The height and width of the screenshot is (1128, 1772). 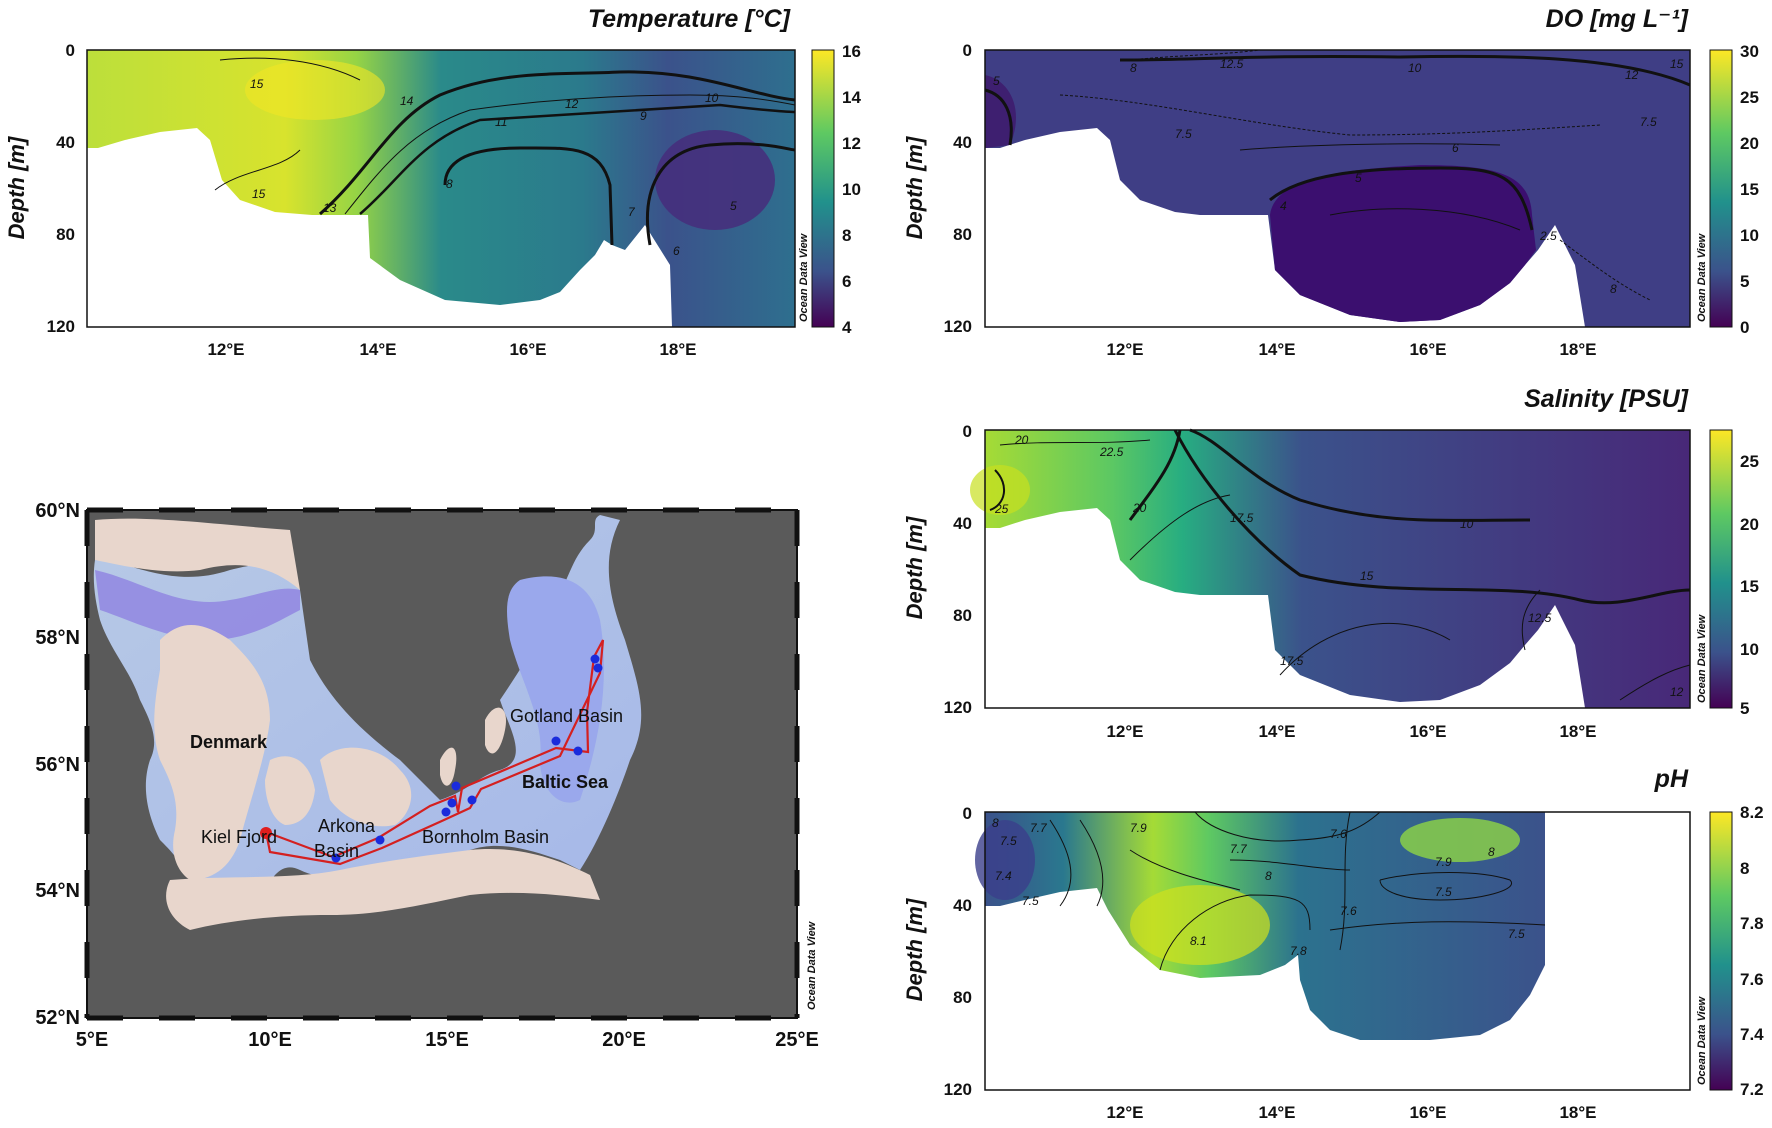 What do you see at coordinates (57, 638) in the screenshot?
I see `svg-text: 58°N` at bounding box center [57, 638].